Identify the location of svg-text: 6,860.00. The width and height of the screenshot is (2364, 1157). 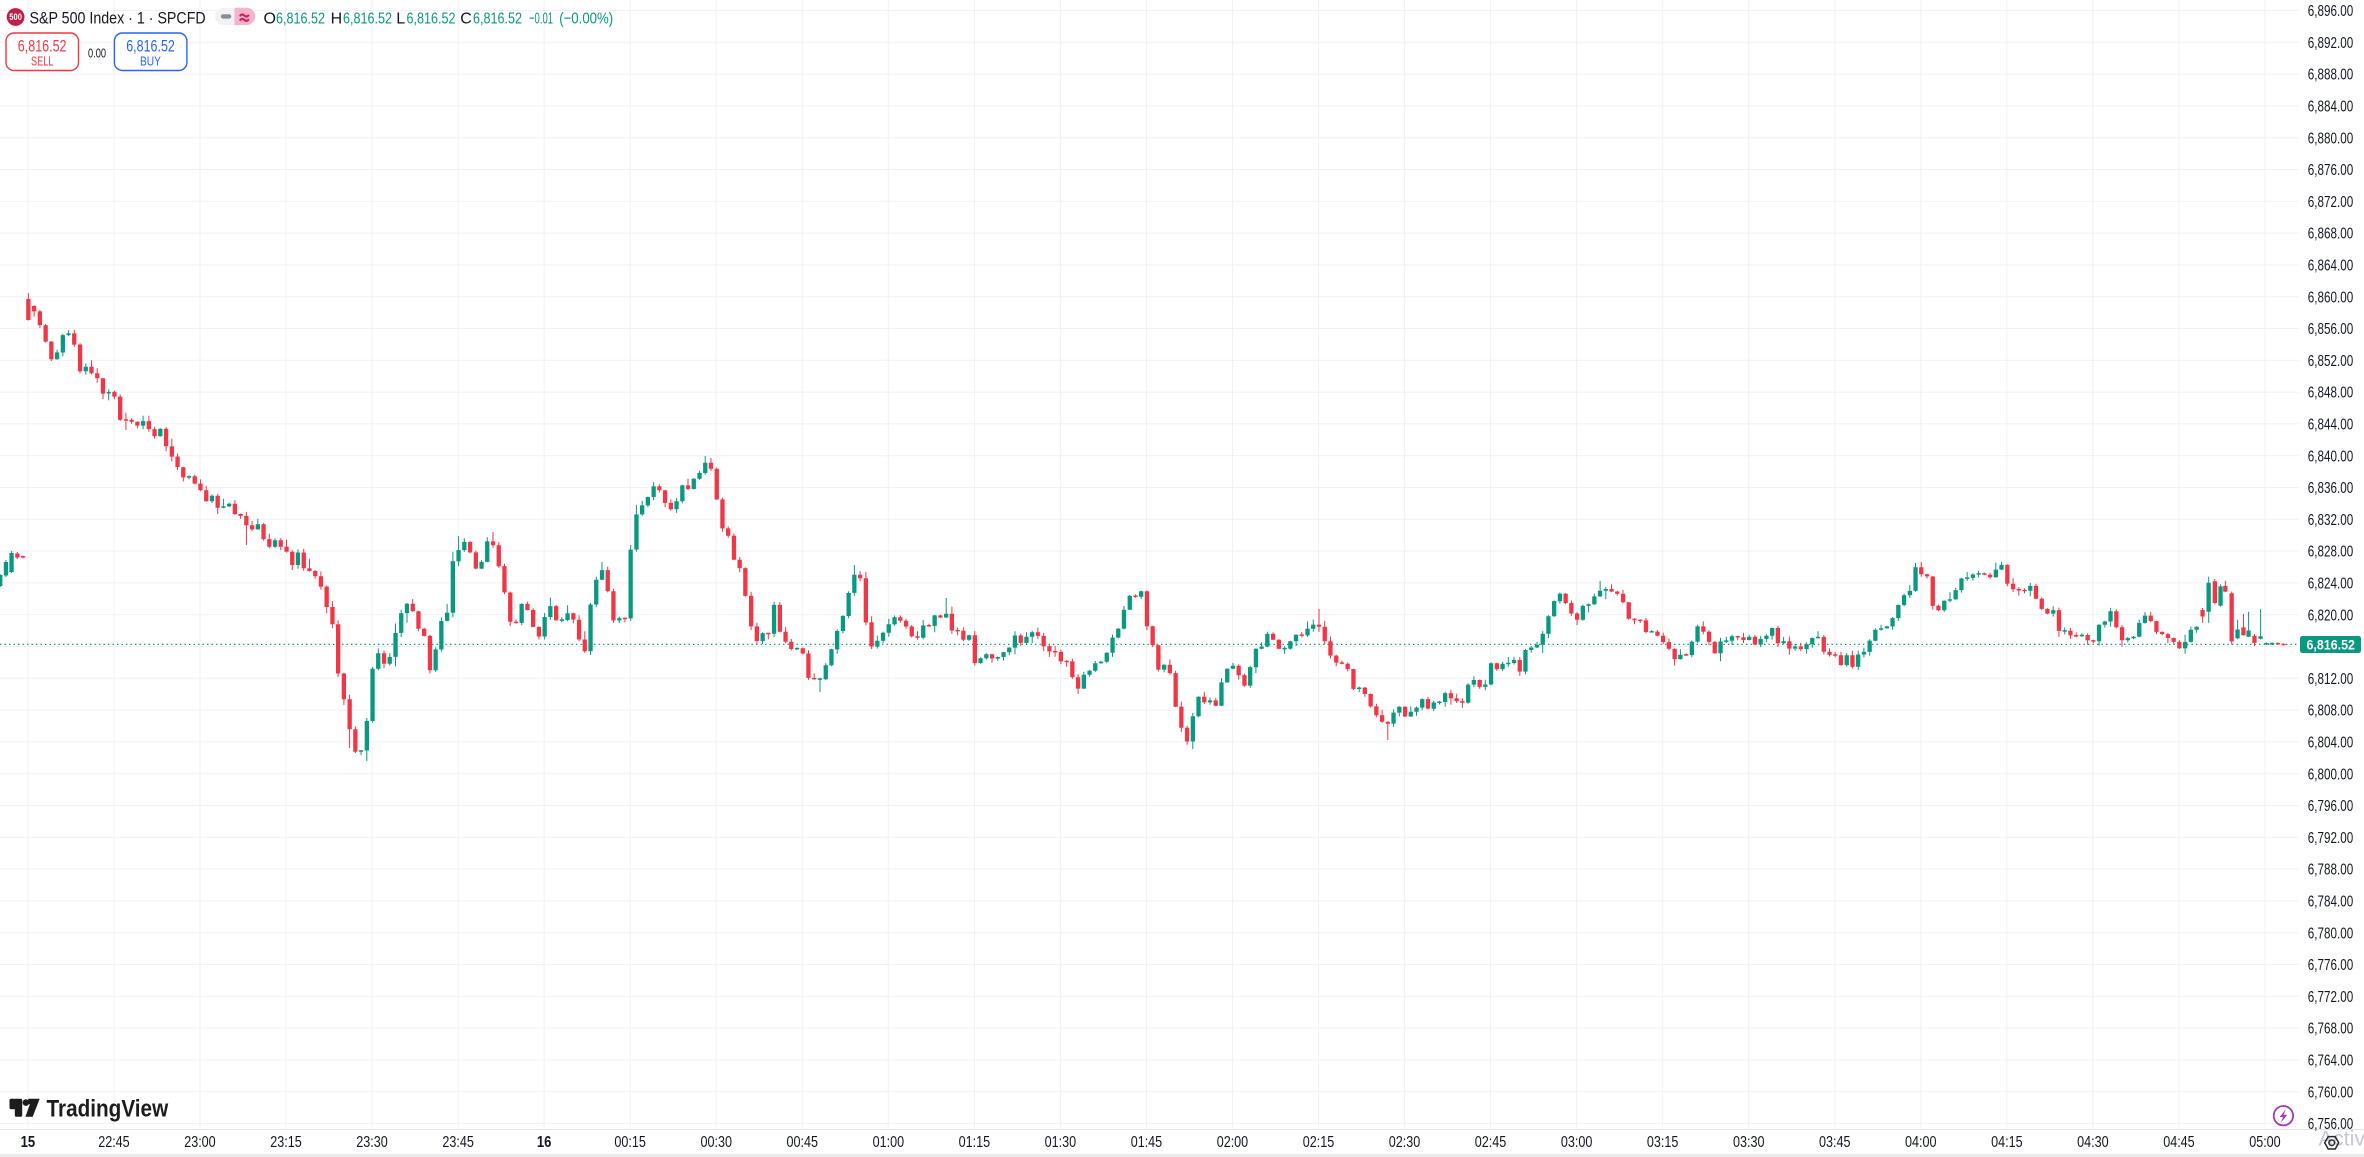
(2330, 297).